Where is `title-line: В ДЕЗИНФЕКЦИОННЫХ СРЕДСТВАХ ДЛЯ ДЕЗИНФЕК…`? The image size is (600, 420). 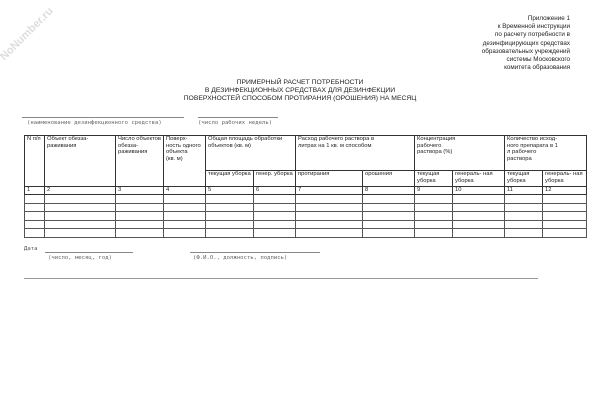 title-line: В ДЕЗИНФЕКЦИОННЫХ СРЕДСТВАХ ДЛЯ ДЕЗИНФЕК… is located at coordinates (300, 91).